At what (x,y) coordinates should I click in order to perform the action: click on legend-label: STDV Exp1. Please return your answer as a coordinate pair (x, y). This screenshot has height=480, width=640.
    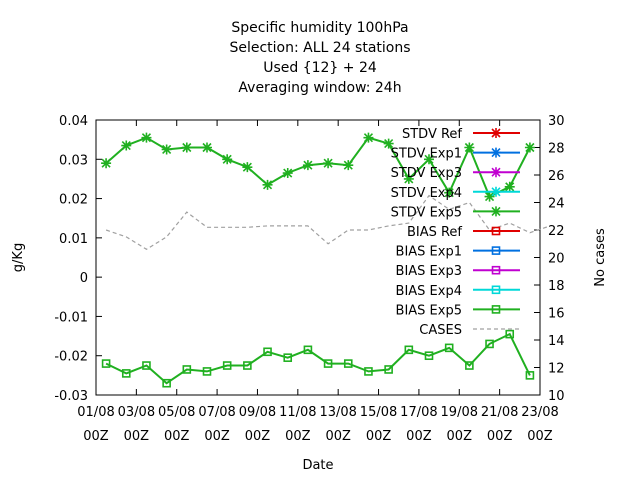
    Looking at the image, I should click on (426, 154).